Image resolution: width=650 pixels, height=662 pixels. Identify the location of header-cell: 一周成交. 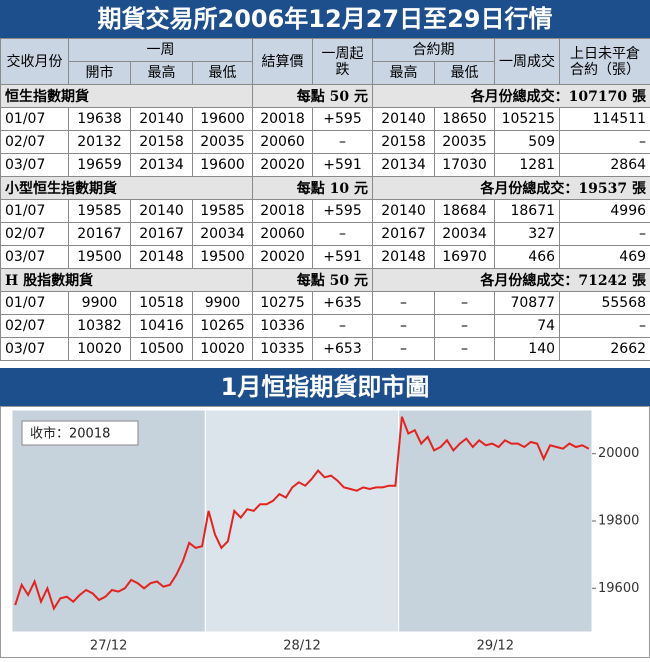
(527, 61).